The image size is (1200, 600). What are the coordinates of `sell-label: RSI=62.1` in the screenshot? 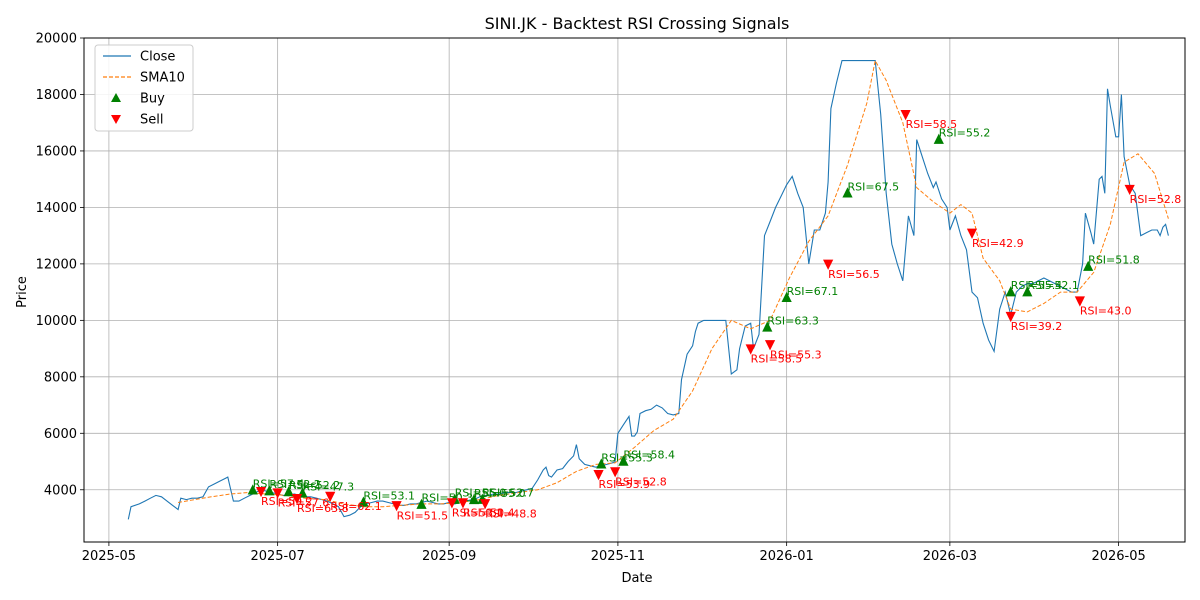 It's located at (356, 506).